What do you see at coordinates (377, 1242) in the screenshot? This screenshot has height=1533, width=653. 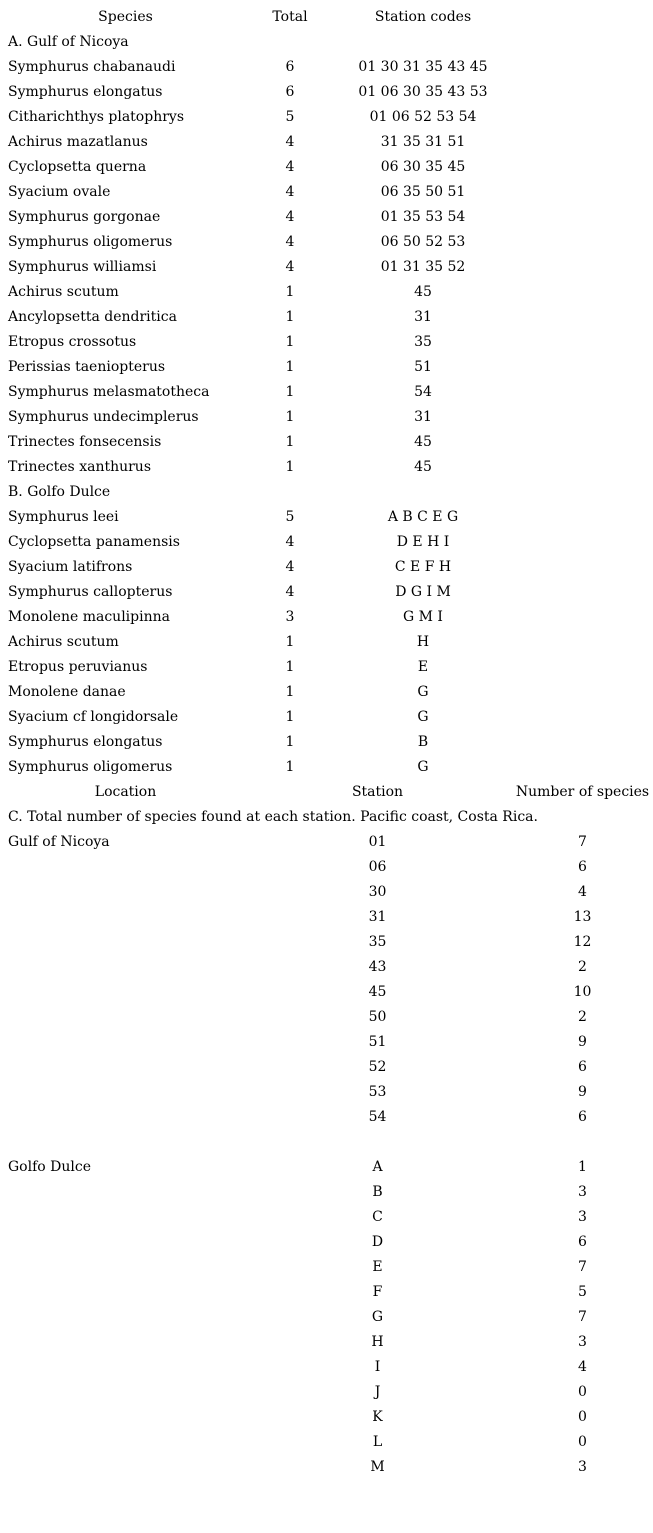 I see `station-code: D` at bounding box center [377, 1242].